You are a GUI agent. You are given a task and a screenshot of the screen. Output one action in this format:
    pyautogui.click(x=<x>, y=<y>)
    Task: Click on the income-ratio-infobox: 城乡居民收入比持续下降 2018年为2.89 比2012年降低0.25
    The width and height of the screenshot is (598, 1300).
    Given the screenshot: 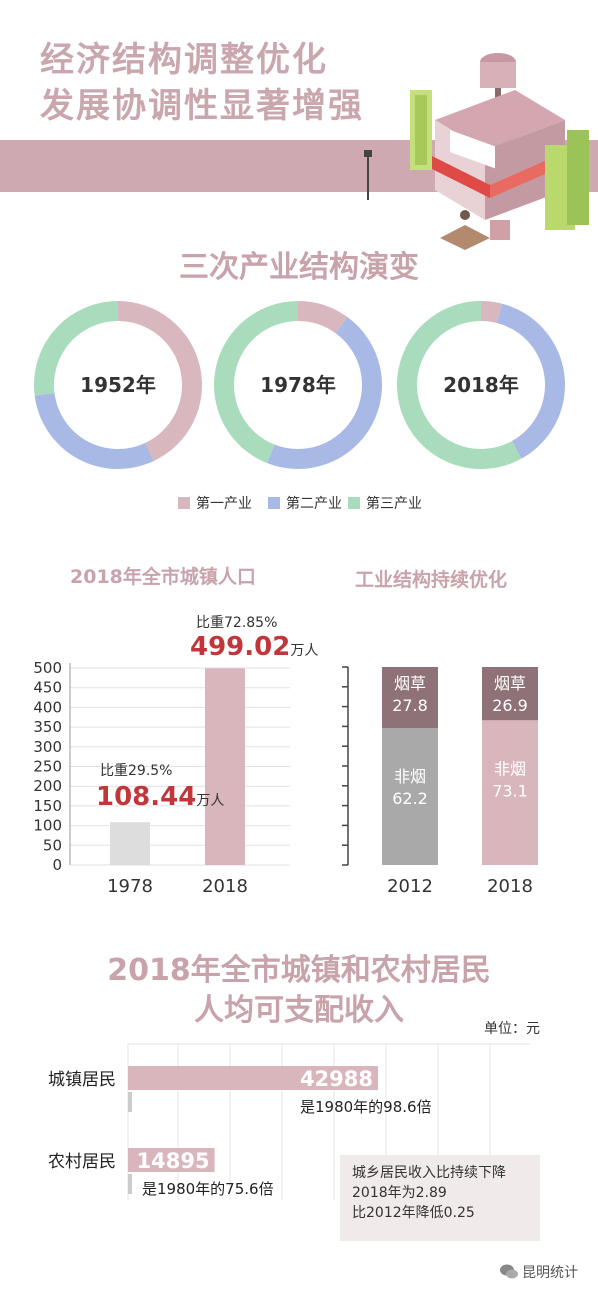 What is the action you would take?
    pyautogui.click(x=440, y=1198)
    